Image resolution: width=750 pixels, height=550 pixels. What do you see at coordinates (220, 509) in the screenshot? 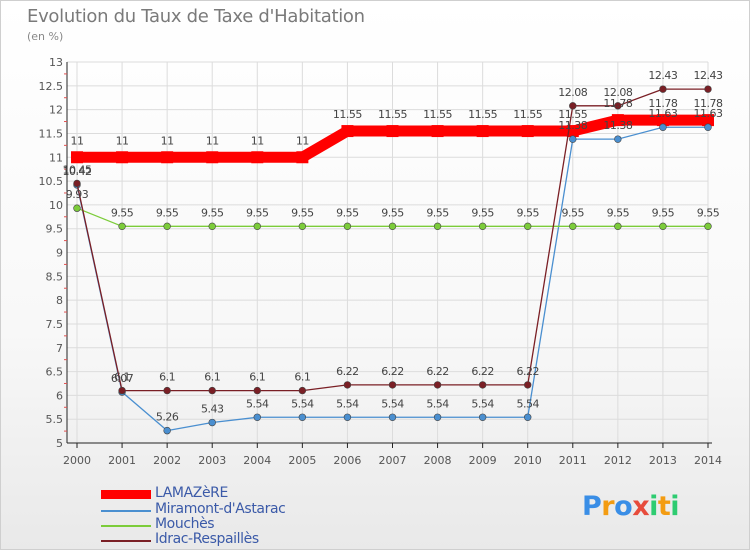
I see `legend-label: Miramont-d'Astarac` at bounding box center [220, 509].